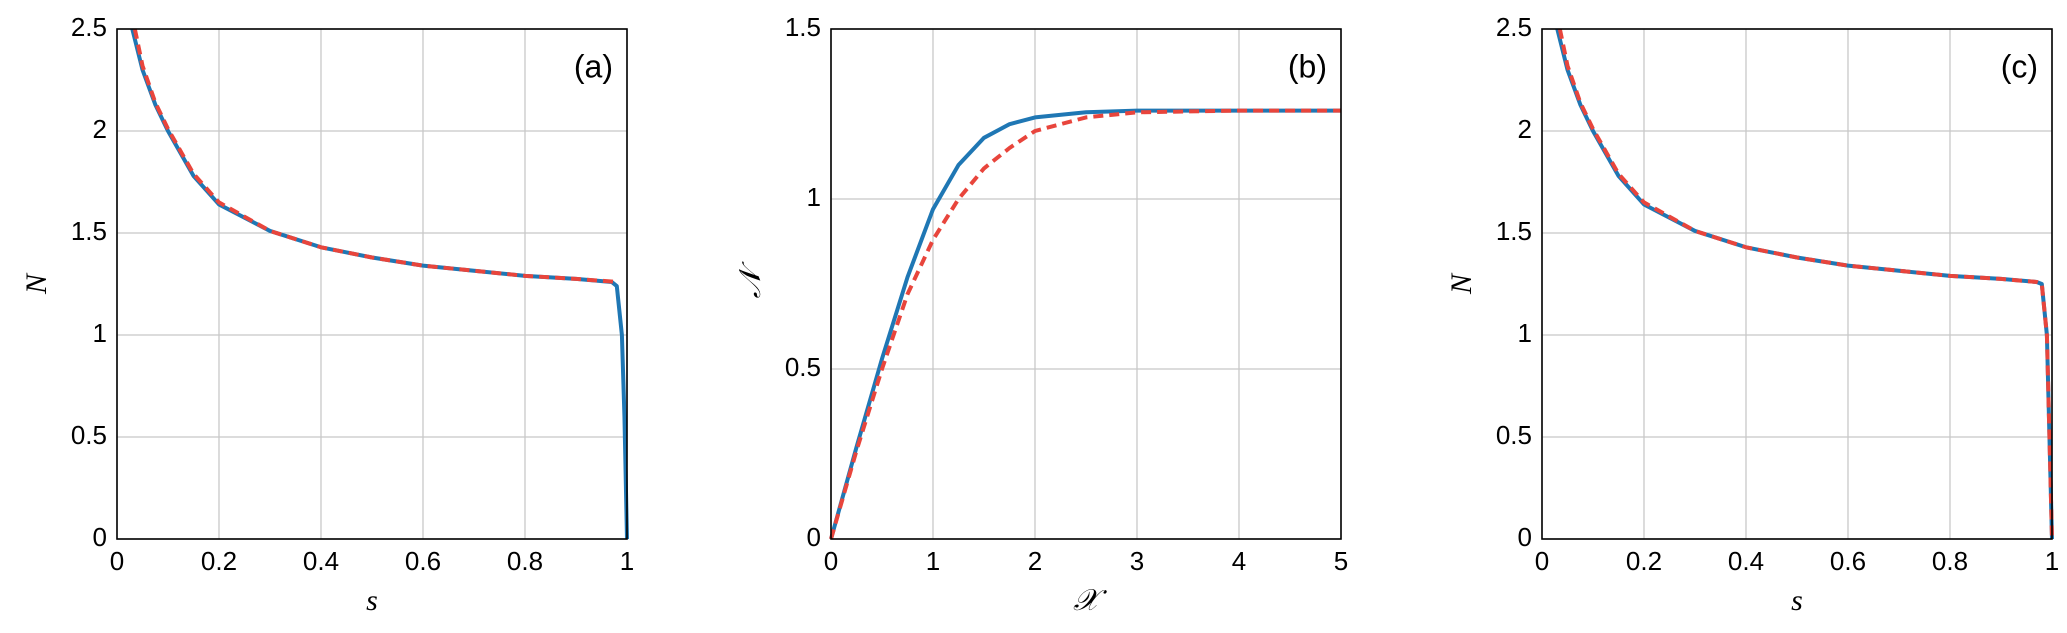 The width and height of the screenshot is (2067, 633). I want to click on panel-label: (a), so click(593, 66).